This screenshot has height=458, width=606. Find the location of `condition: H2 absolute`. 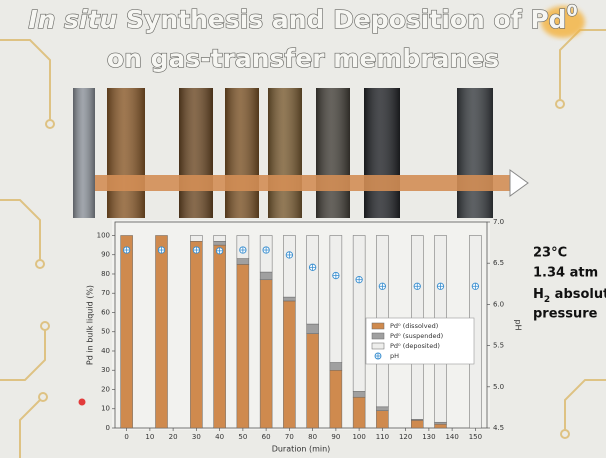

condition: H2 absolute is located at coordinates (569, 296).